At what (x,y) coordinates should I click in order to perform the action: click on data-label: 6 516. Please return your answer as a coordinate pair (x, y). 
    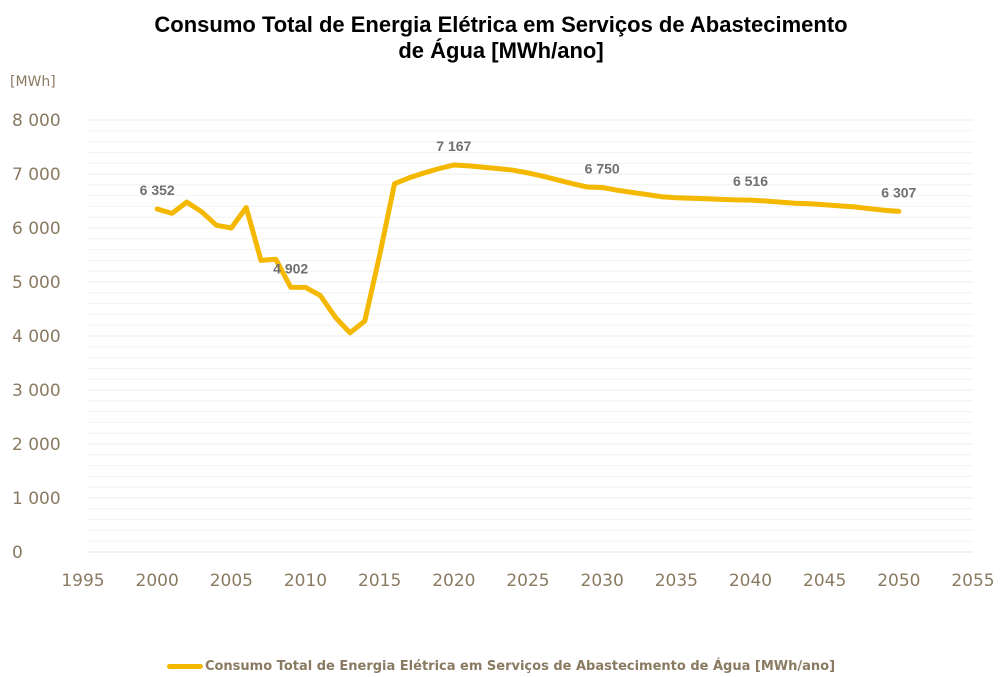
    Looking at the image, I should click on (750, 181).